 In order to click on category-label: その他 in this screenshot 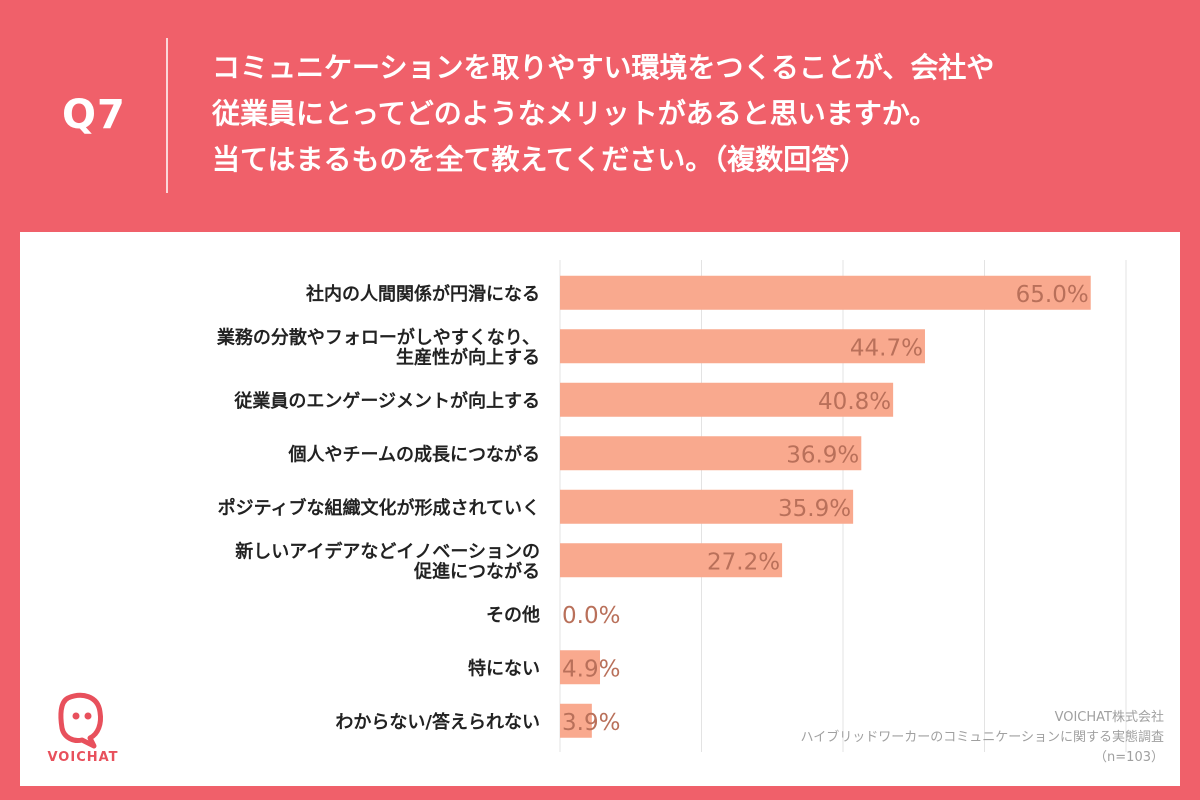, I will do `click(513, 615)`.